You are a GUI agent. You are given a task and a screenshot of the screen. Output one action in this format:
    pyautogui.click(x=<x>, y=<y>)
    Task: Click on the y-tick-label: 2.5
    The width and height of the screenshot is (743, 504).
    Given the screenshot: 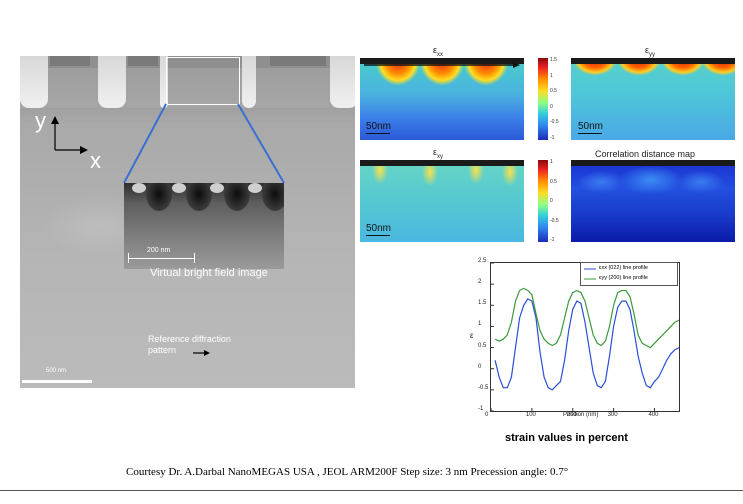 What is the action you would take?
    pyautogui.click(x=482, y=261)
    